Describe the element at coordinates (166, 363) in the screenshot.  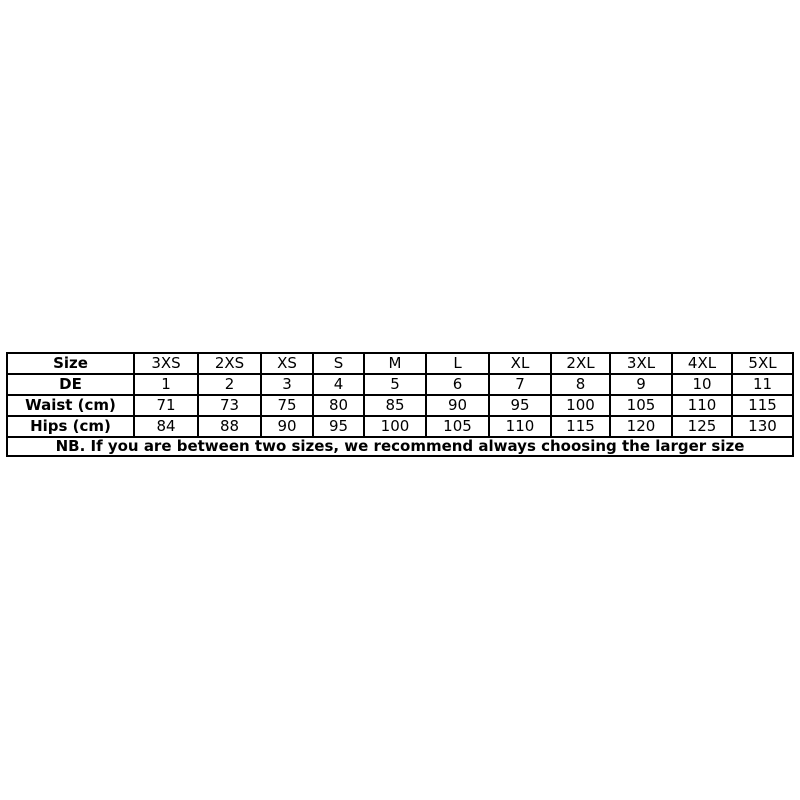
I see `header-col-3xs: 3XS` at that location.